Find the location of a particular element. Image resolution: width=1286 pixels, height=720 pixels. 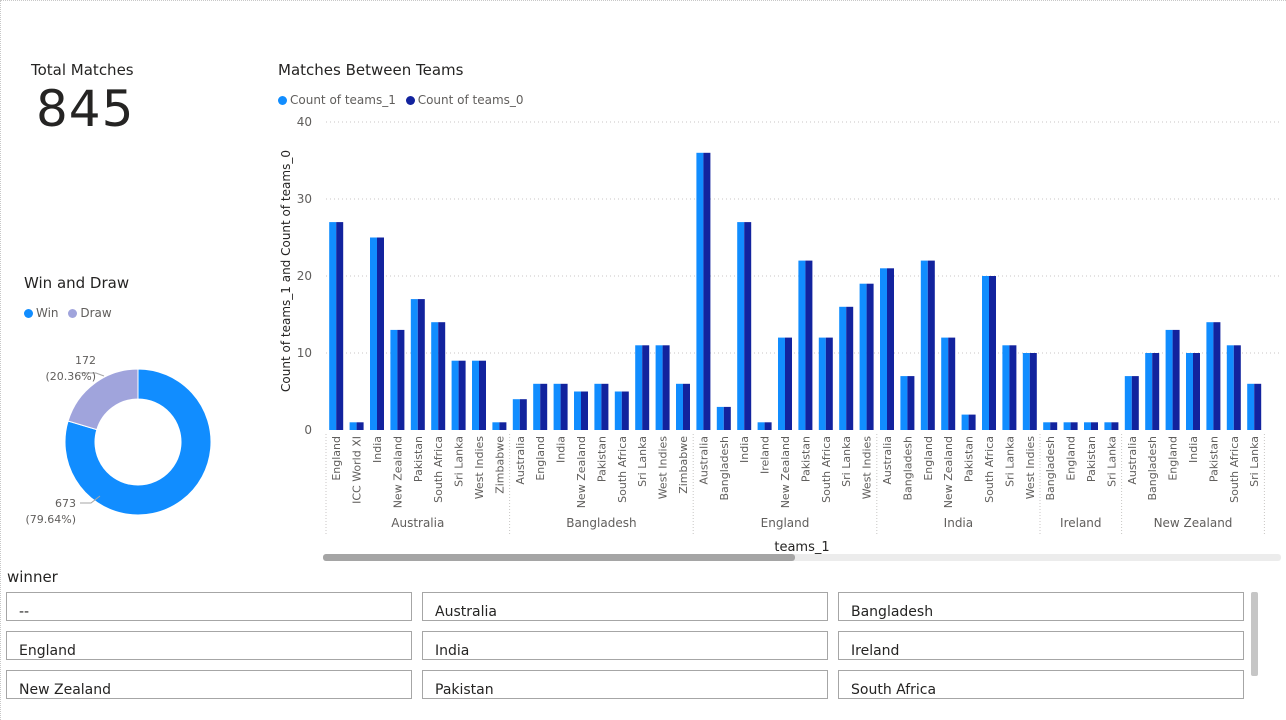

chart-horizontal-scrollbar is located at coordinates (802, 557).